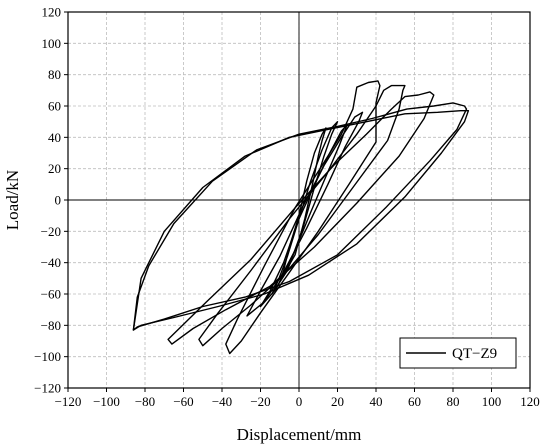 The width and height of the screenshot is (550, 448). What do you see at coordinates (54, 168) in the screenshot?
I see `y-tick-label: 20` at bounding box center [54, 168].